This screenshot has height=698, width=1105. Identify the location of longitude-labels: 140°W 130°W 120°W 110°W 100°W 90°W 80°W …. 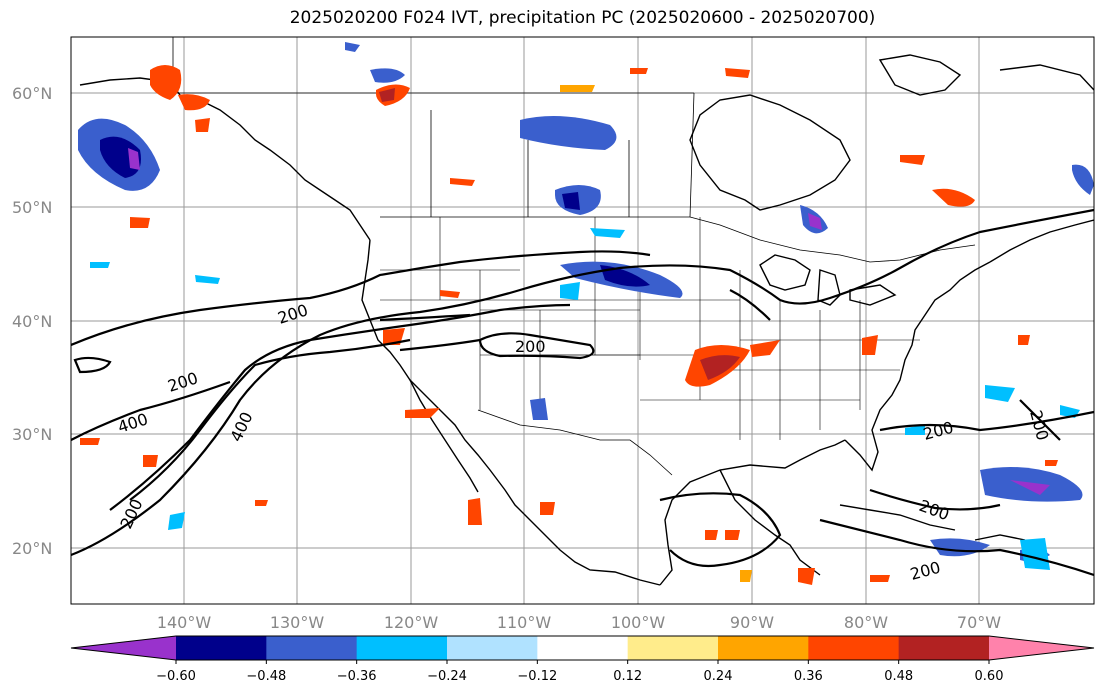
(579, 622).